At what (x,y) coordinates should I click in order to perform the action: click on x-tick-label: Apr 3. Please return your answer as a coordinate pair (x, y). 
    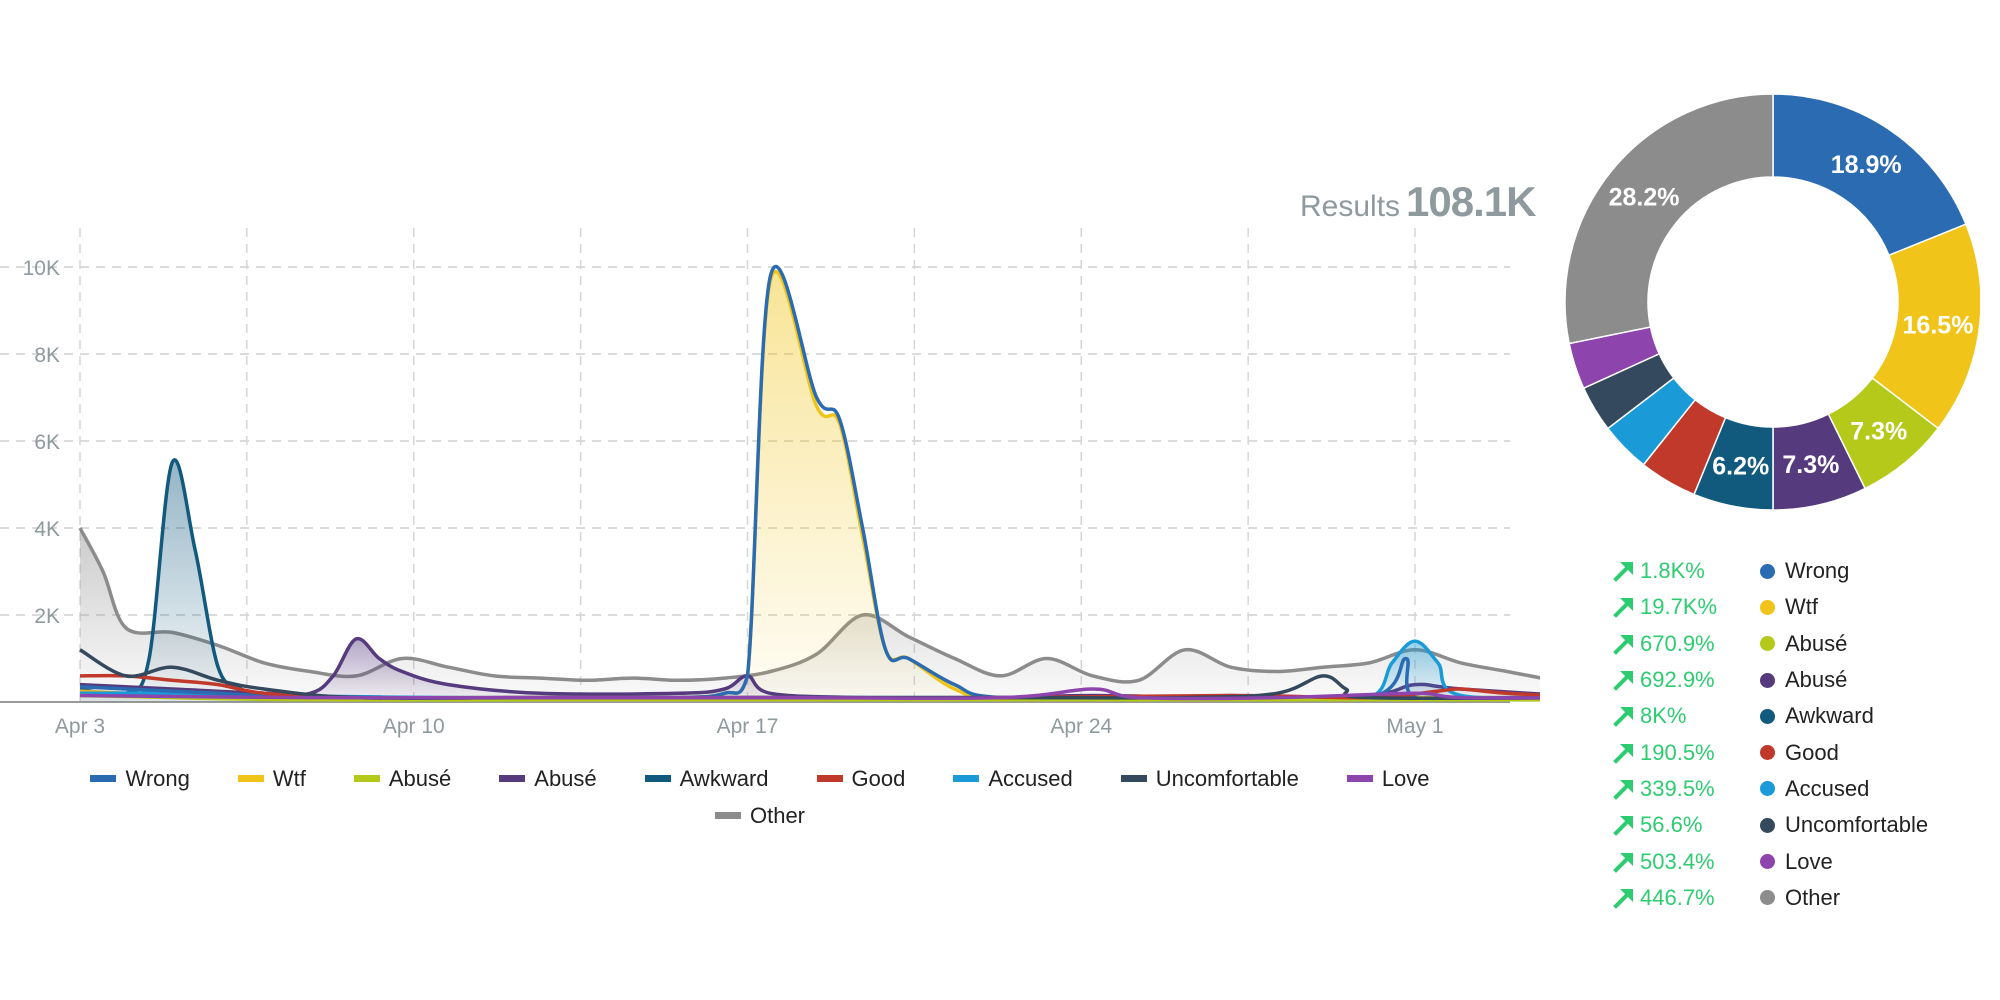
    Looking at the image, I should click on (80, 726).